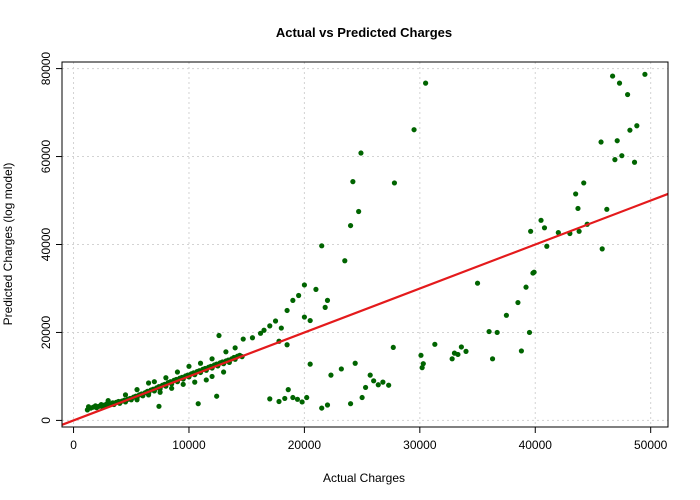  What do you see at coordinates (189, 445) in the screenshot?
I see `x-tick-label: 10000` at bounding box center [189, 445].